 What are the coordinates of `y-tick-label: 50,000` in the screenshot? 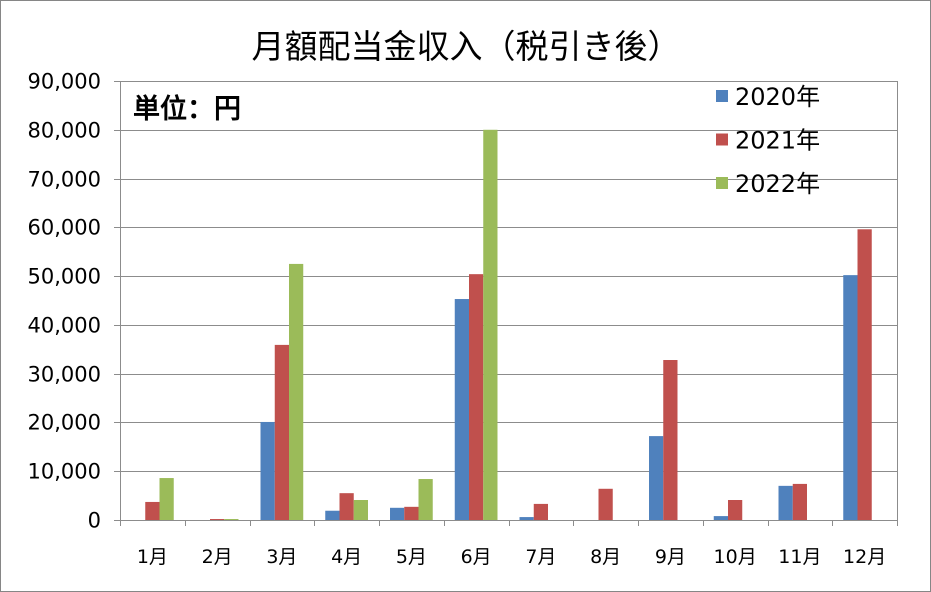 It's located at (64, 277).